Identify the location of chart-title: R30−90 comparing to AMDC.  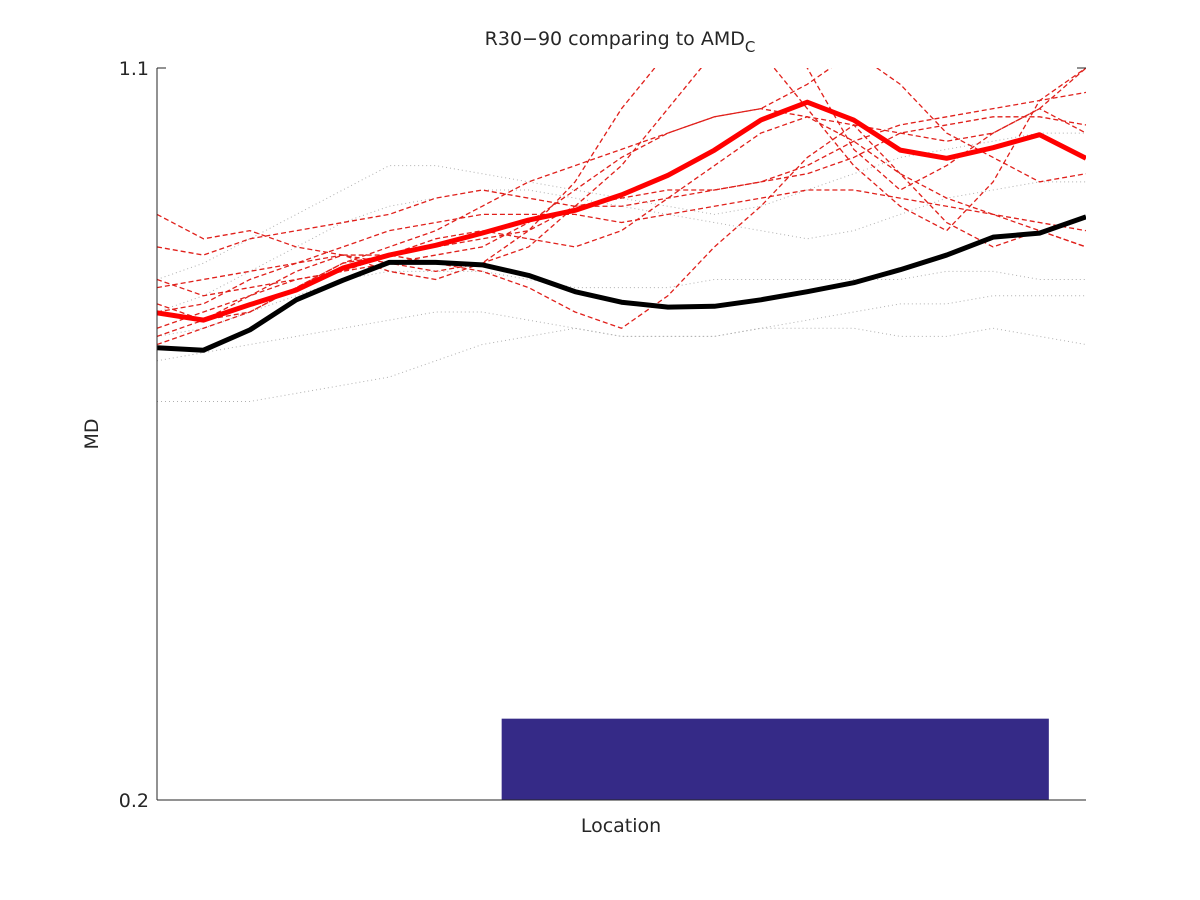
(620, 42).